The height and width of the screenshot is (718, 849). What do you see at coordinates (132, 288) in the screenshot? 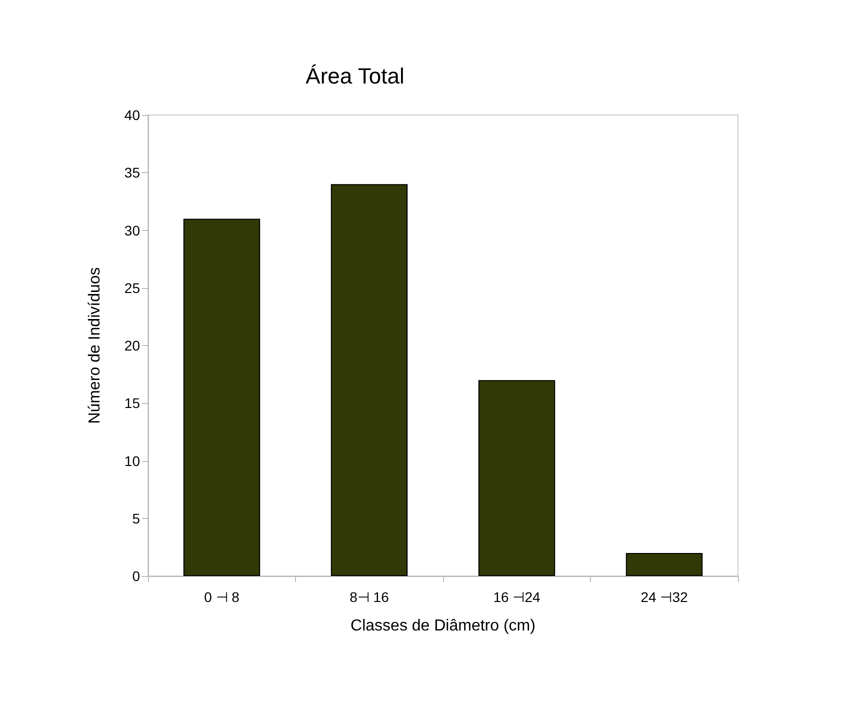
I see `y-tick-label: 25` at bounding box center [132, 288].